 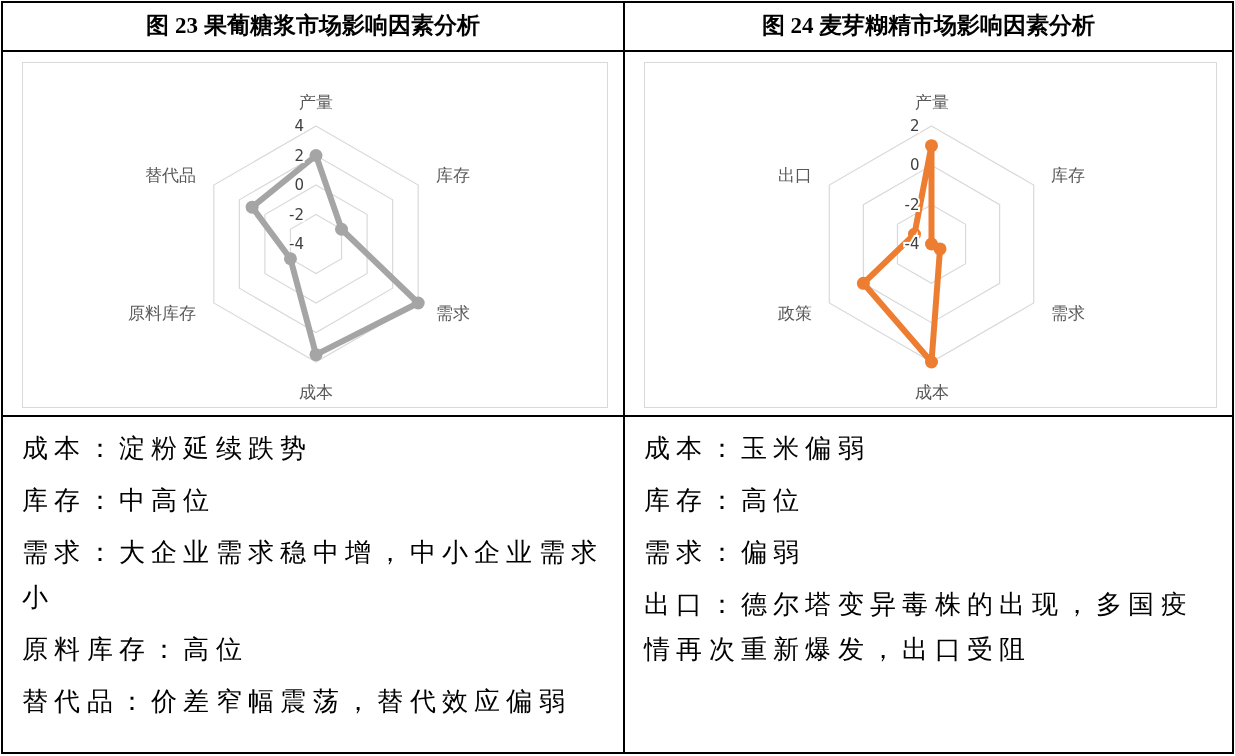 I want to click on text: 成本：淀粉延续跌势, so click(x=168, y=449).